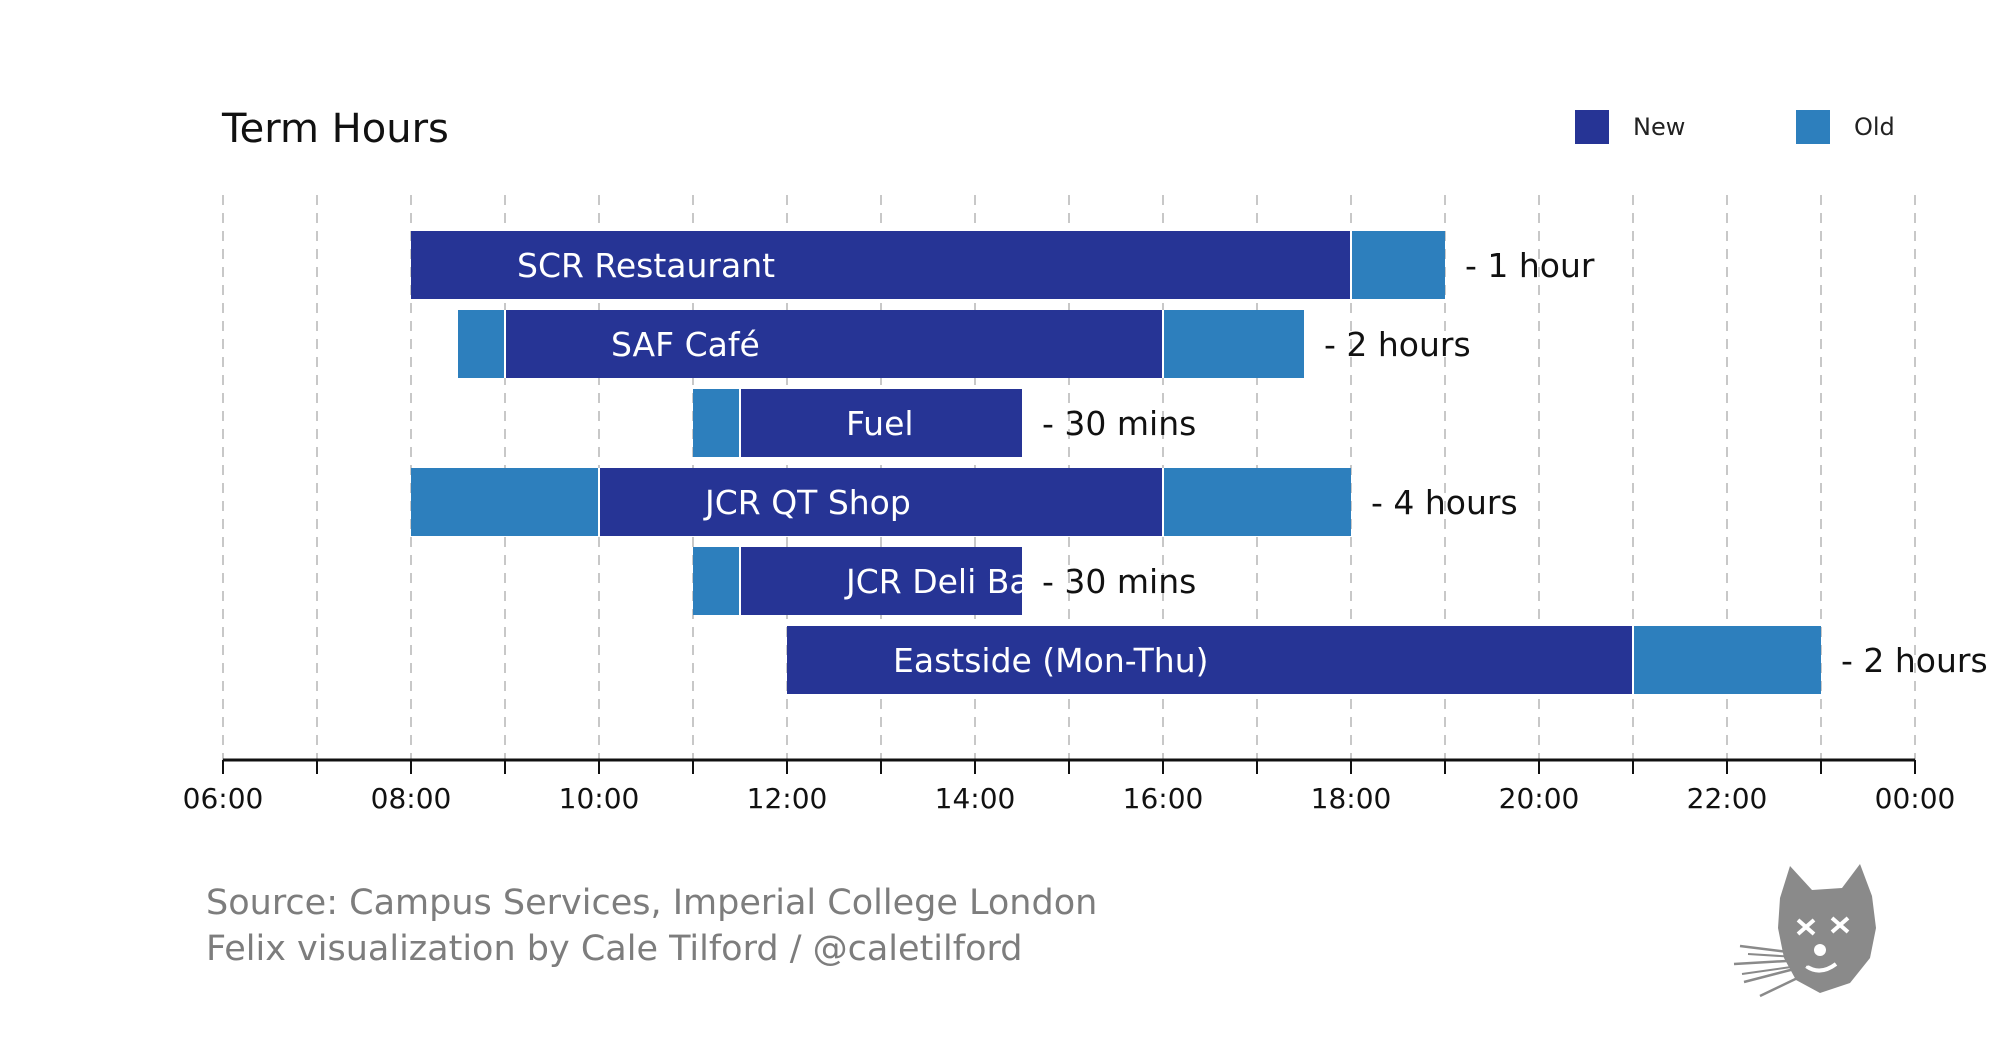  Describe the element at coordinates (1659, 127) in the screenshot. I see `legend-new-label: New` at that location.